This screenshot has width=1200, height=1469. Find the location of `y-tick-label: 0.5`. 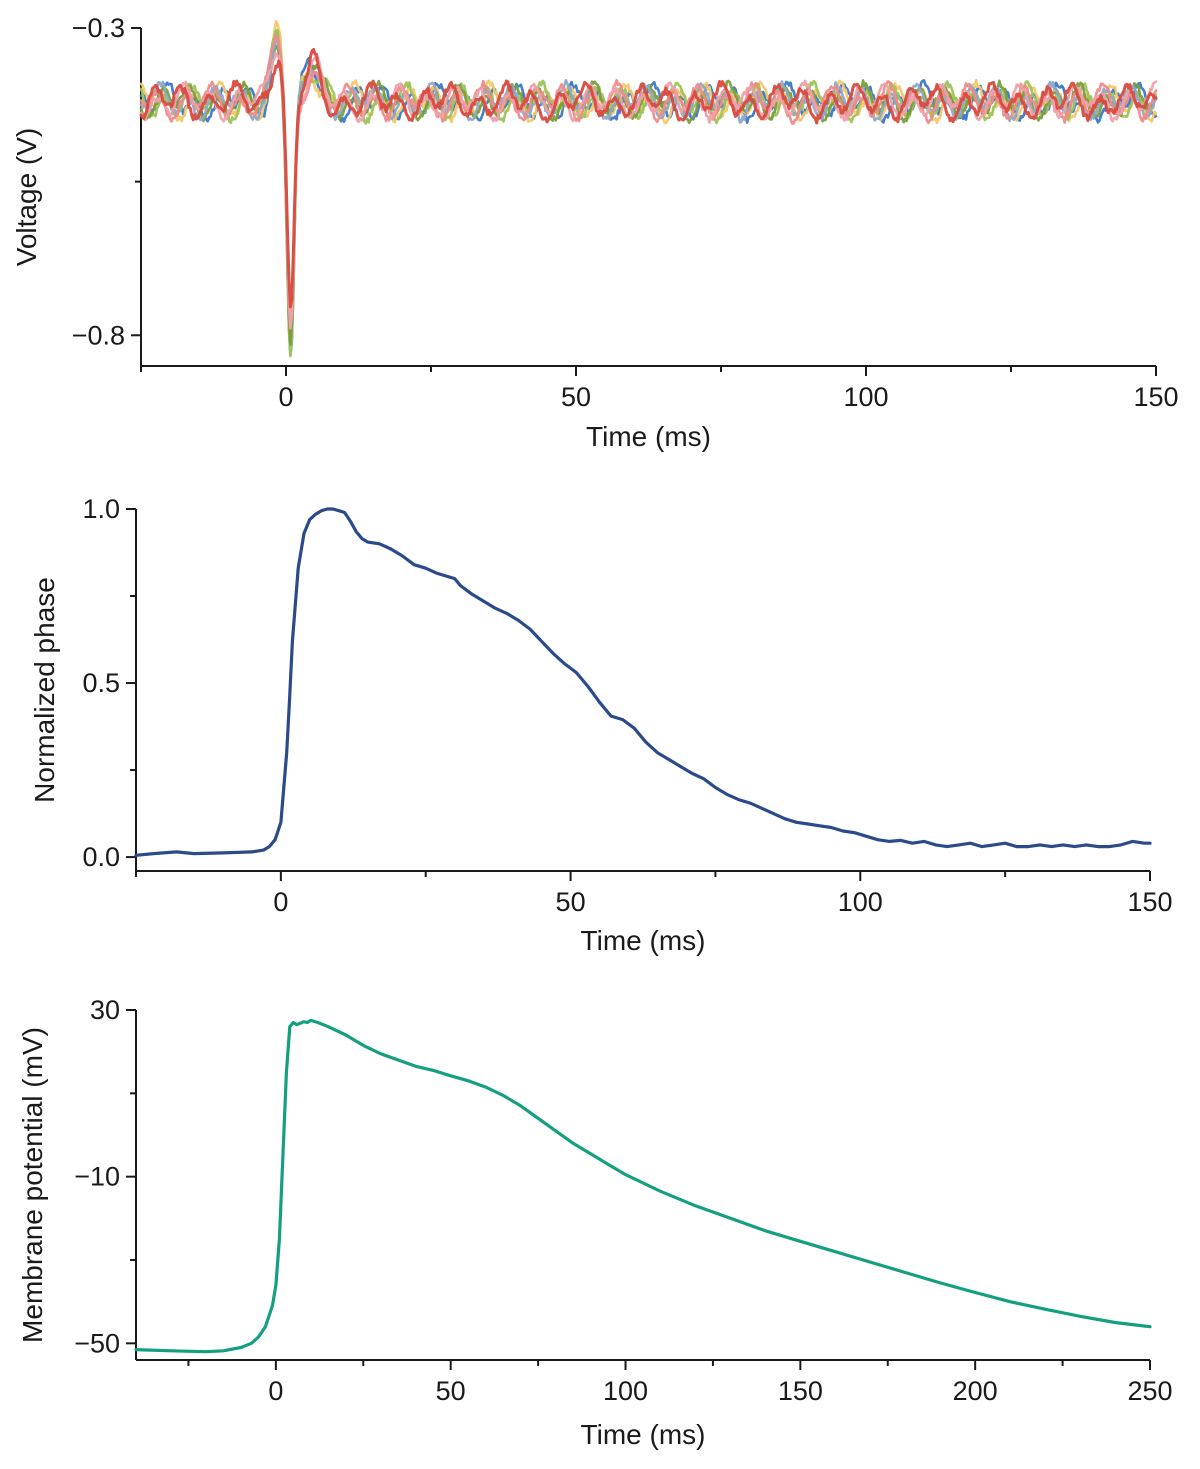

y-tick-label: 0.5 is located at coordinates (101, 683).